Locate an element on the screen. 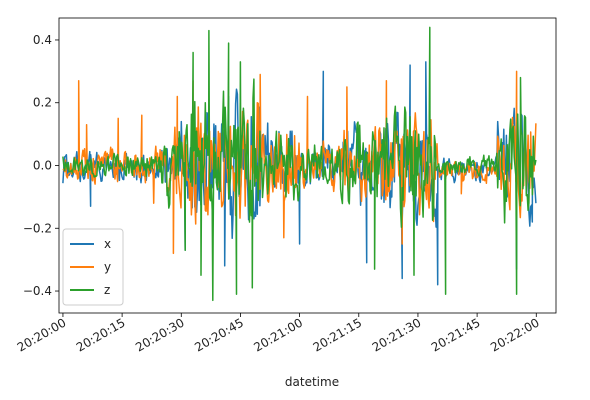 This screenshot has width=590, height=400. x-tick-label: 20:21:45 is located at coordinates (456, 334).